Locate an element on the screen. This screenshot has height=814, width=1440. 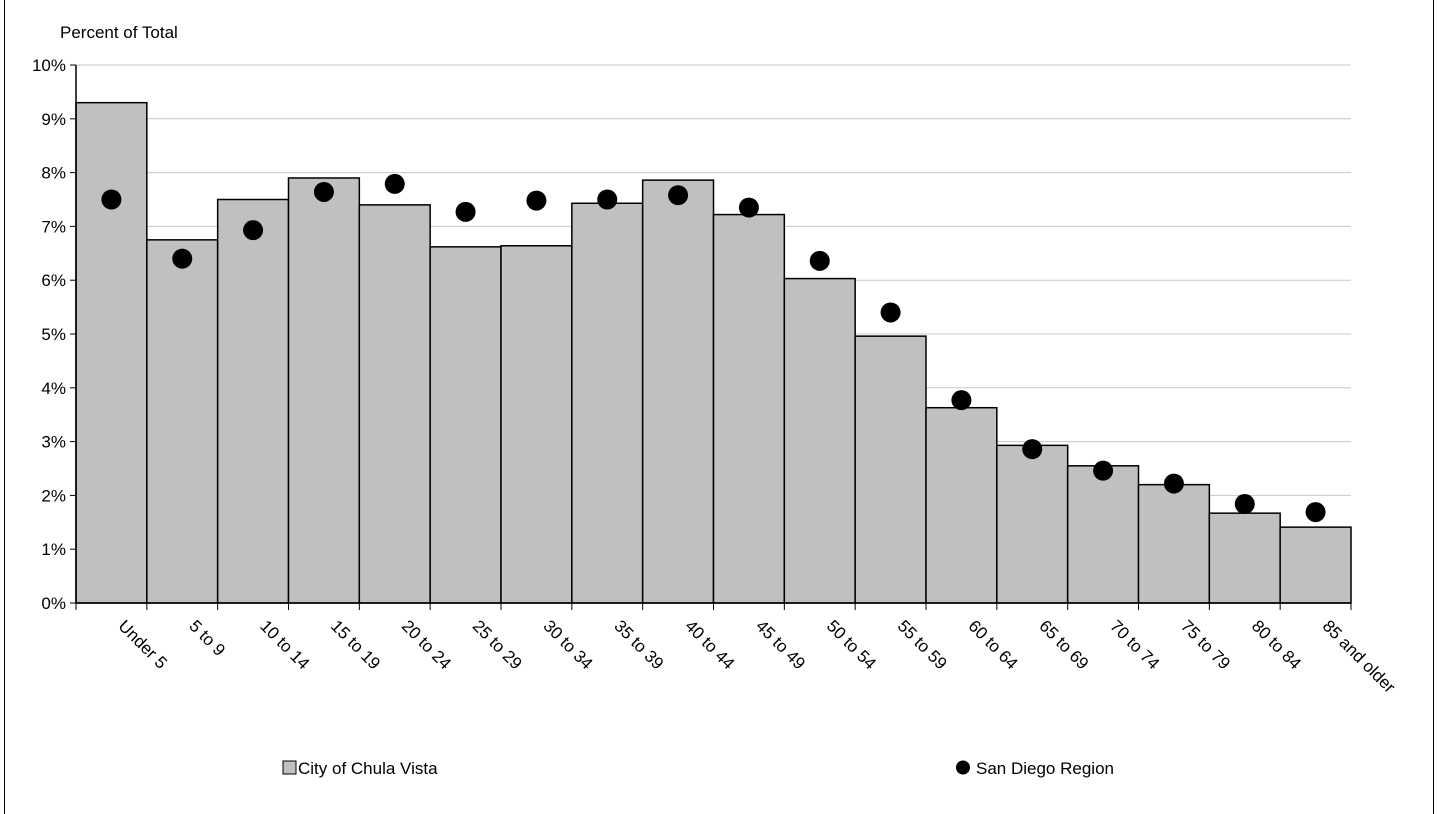
x-tick-label: 45 to 49 is located at coordinates (780, 644).